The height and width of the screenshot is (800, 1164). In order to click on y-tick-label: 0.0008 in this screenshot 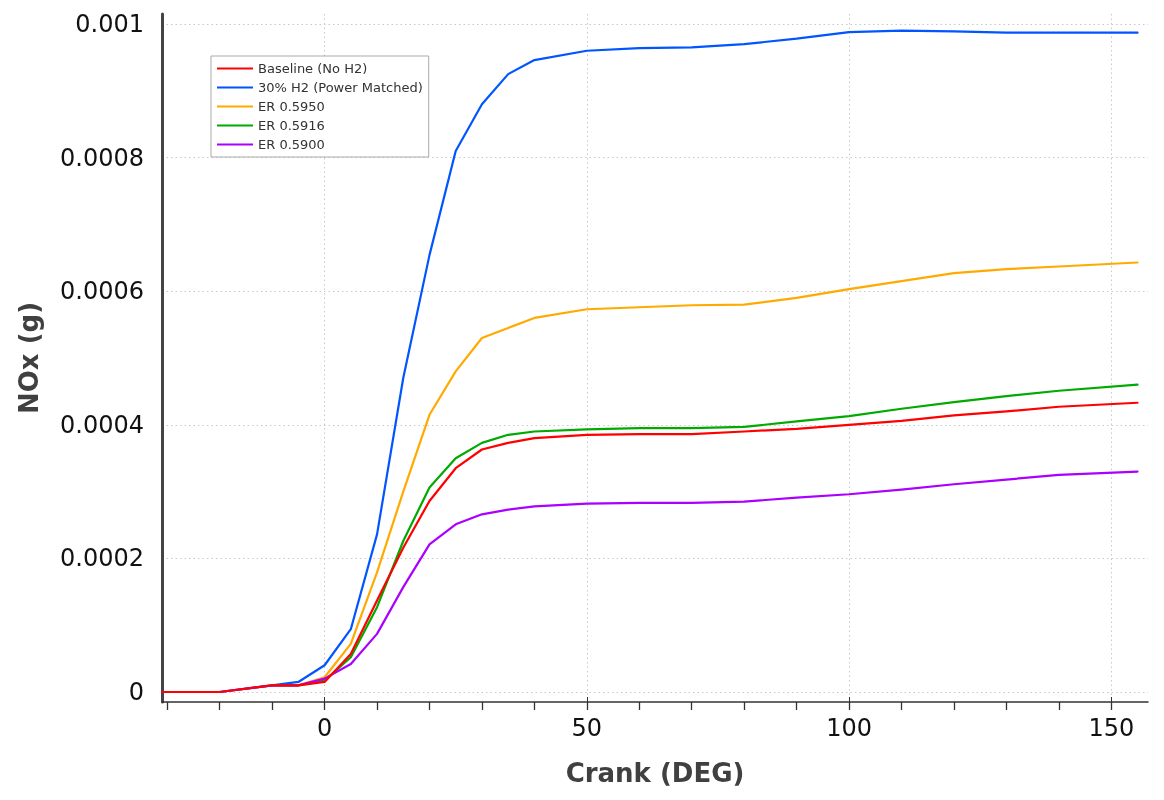, I will do `click(102, 157)`.